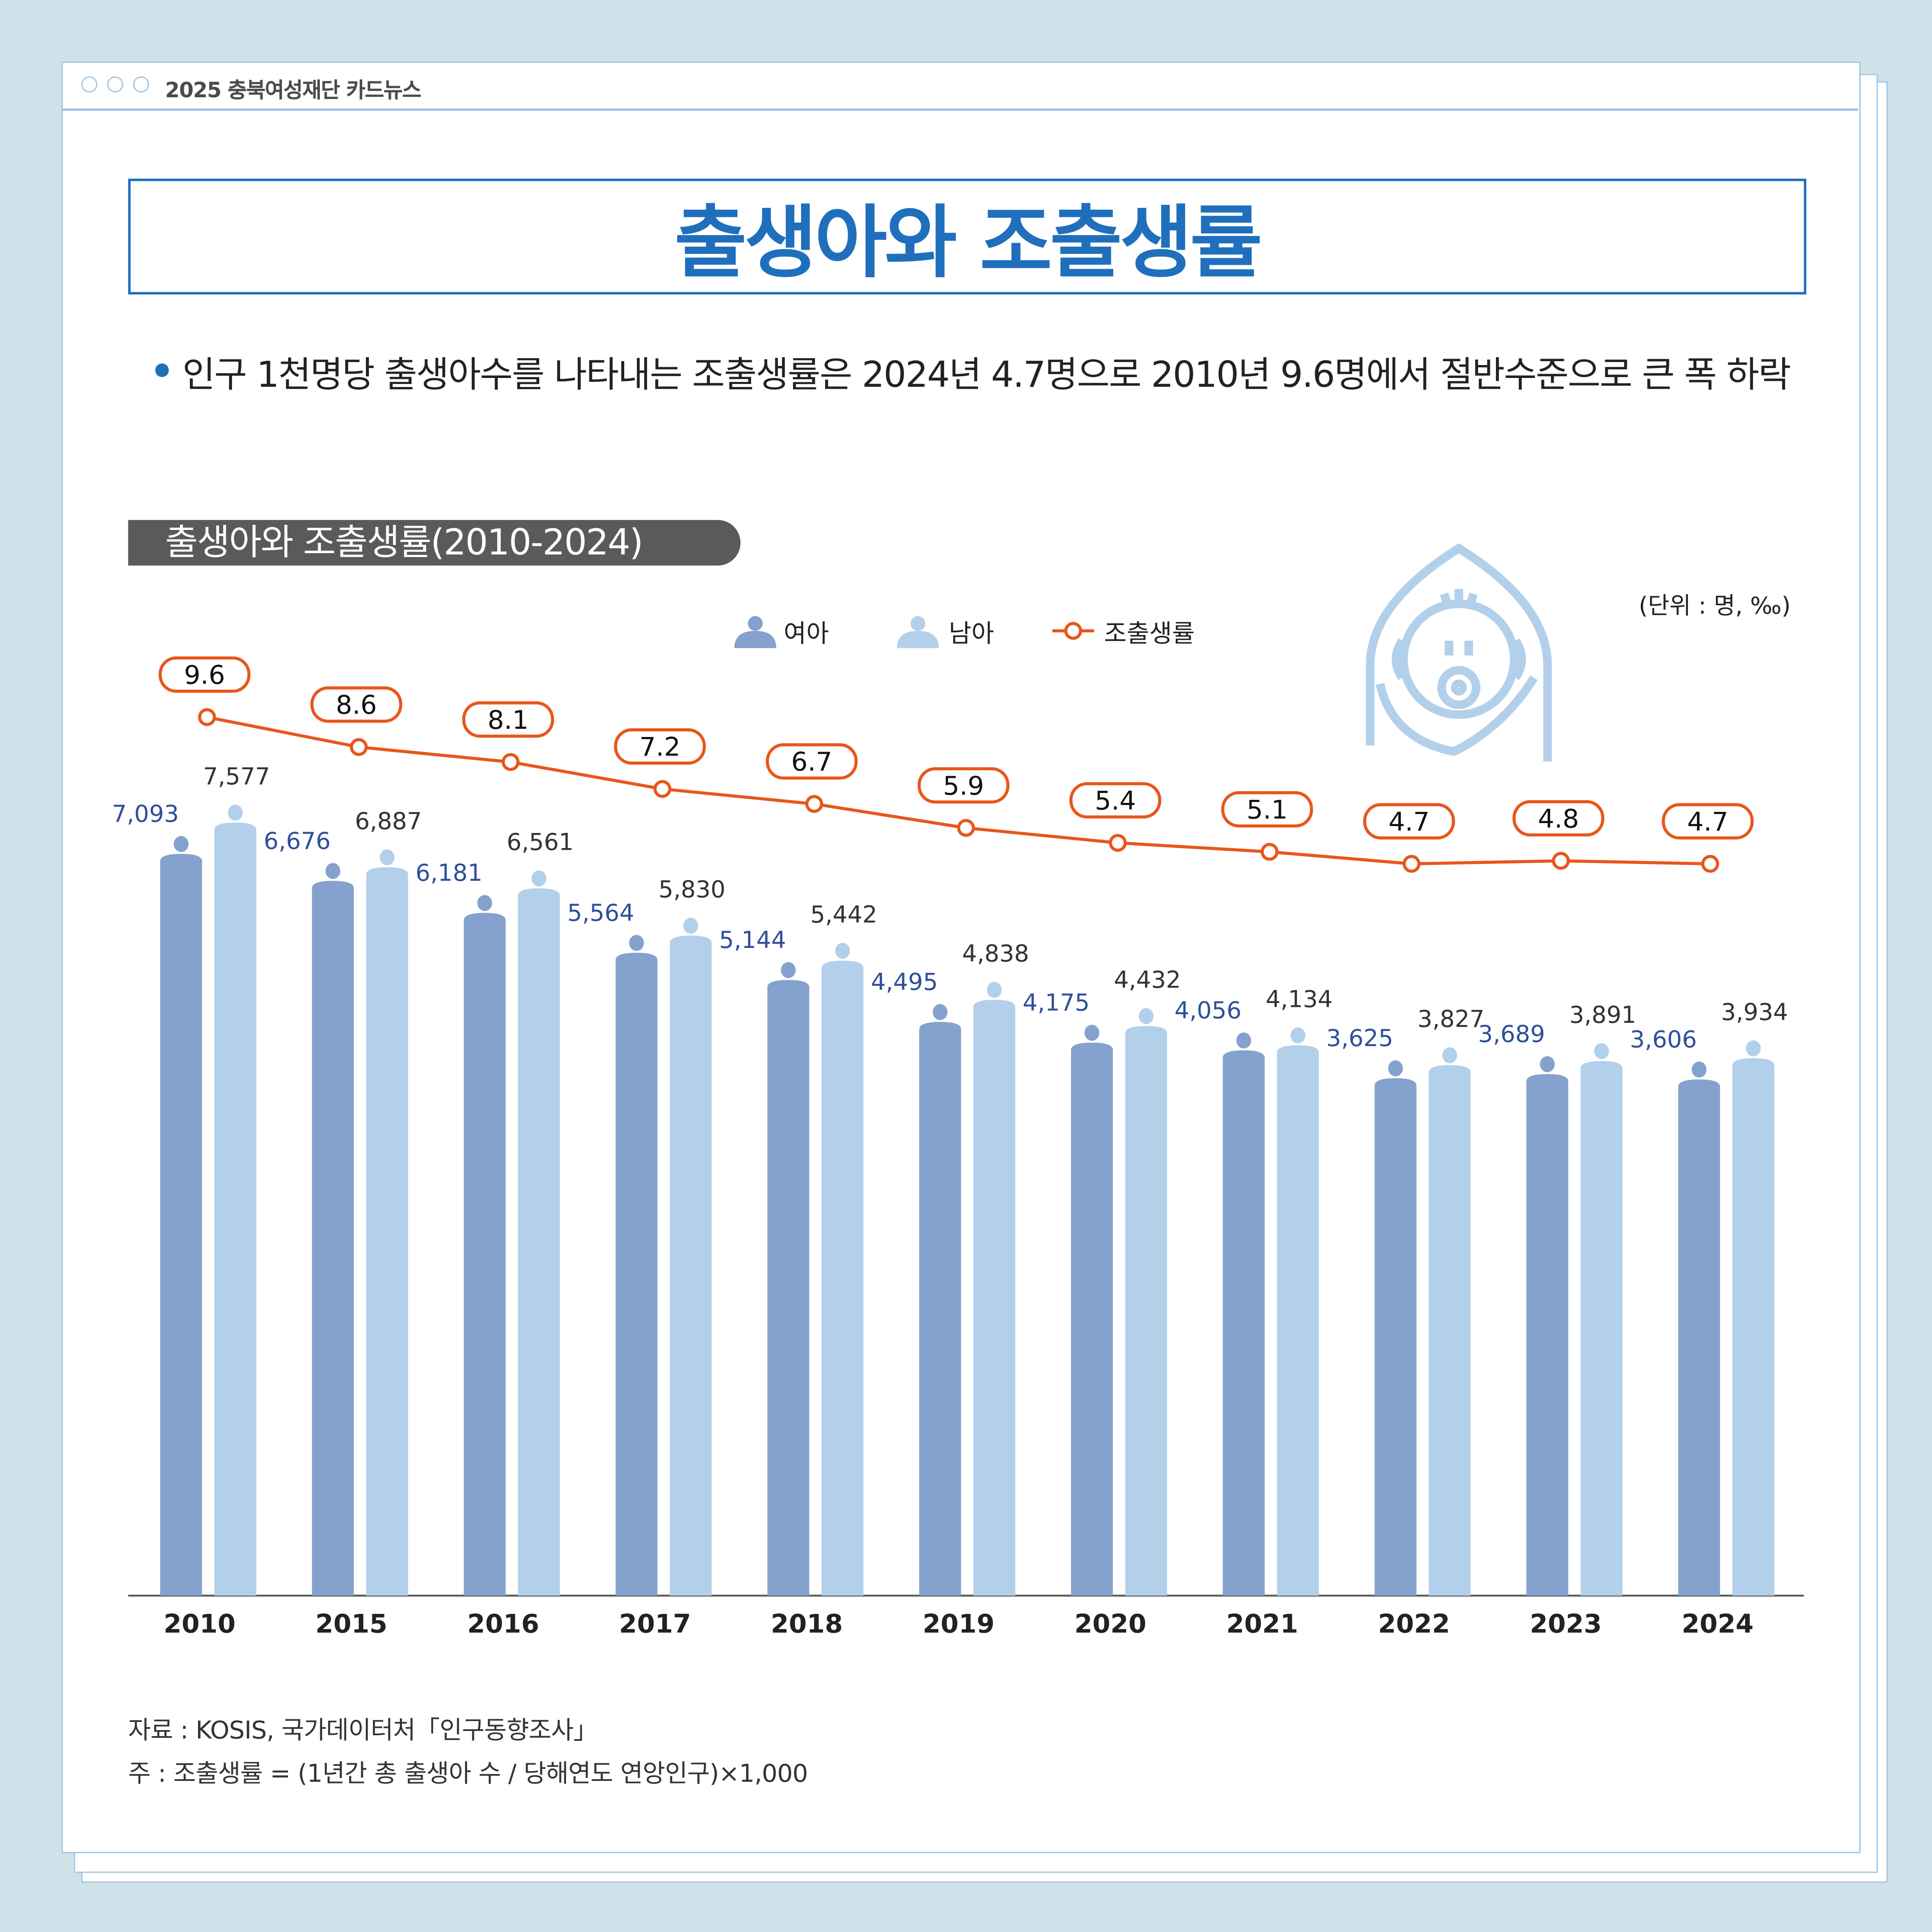 The height and width of the screenshot is (1932, 1932). What do you see at coordinates (655, 1624) in the screenshot?
I see `x-tick-label: 2017` at bounding box center [655, 1624].